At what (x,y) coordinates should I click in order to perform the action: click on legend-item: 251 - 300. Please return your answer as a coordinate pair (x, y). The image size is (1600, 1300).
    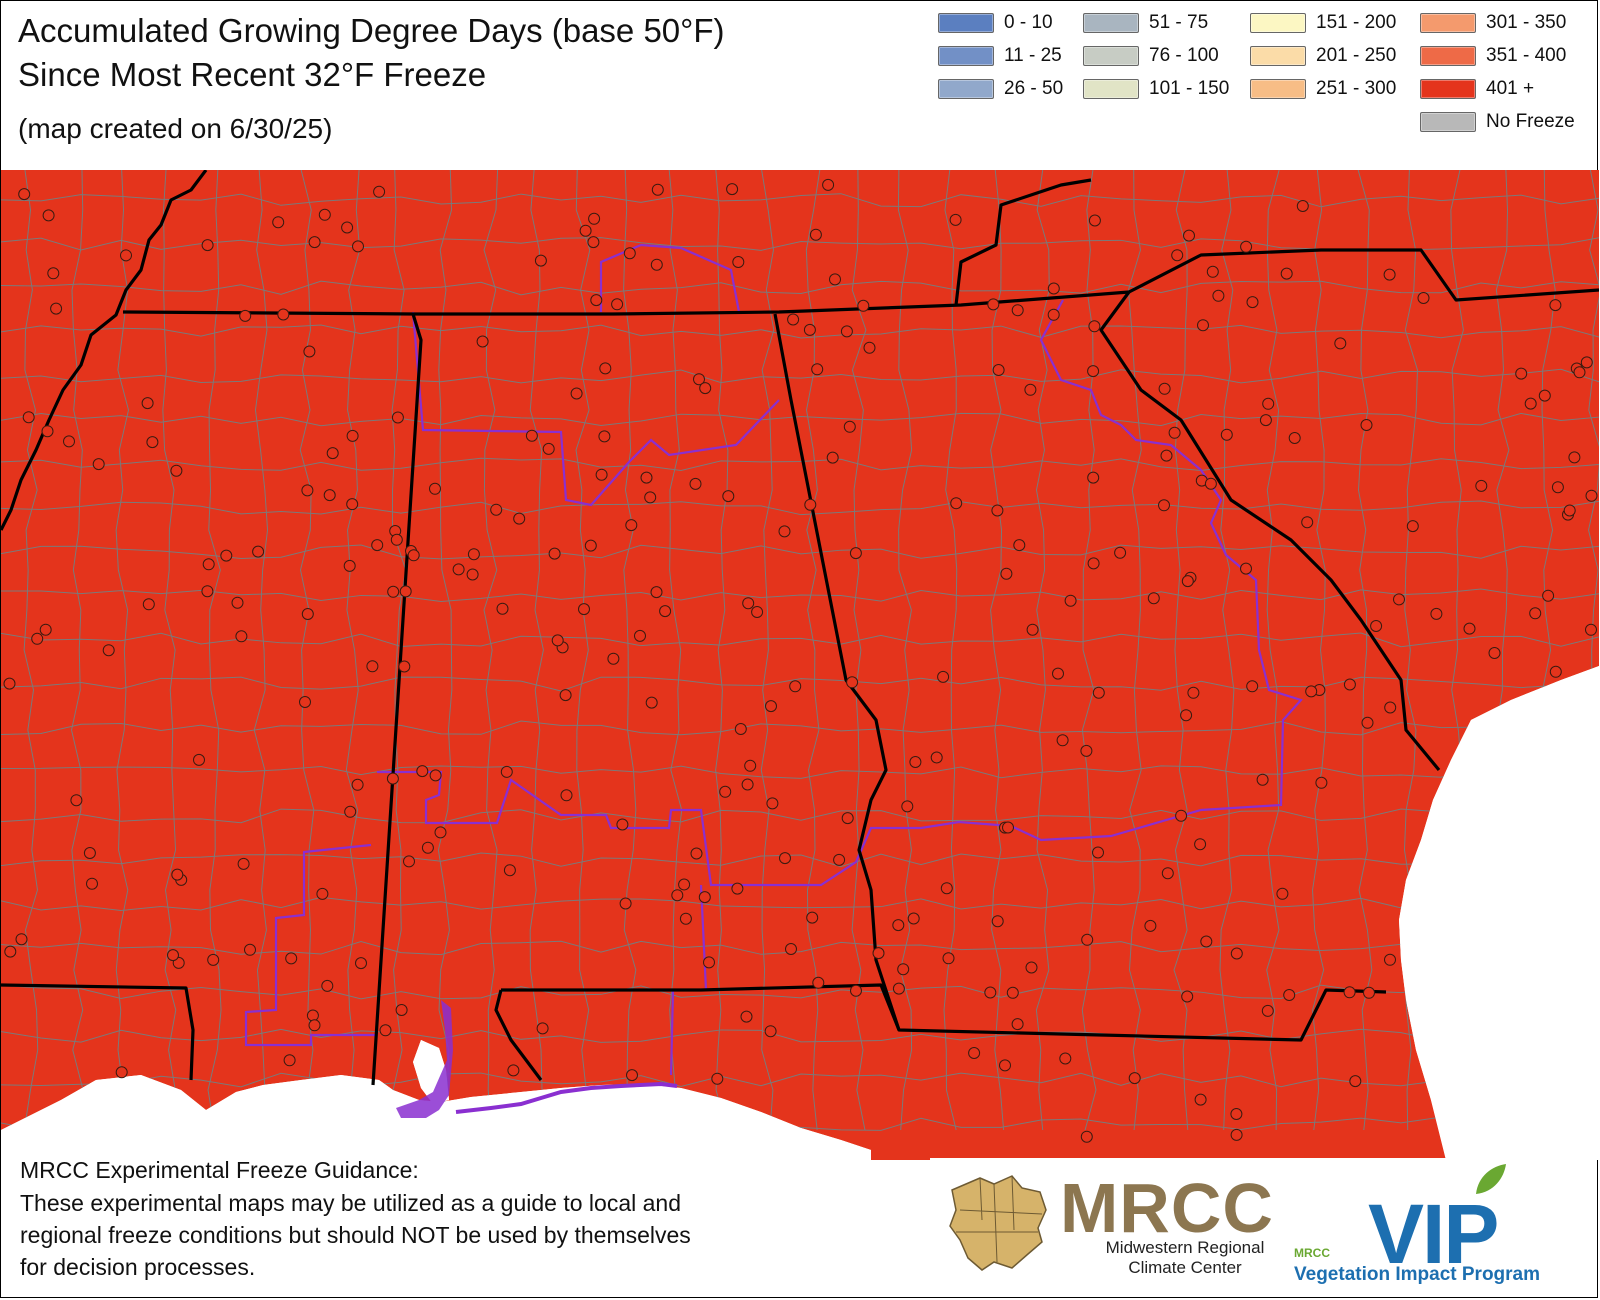
    Looking at the image, I should click on (1323, 89).